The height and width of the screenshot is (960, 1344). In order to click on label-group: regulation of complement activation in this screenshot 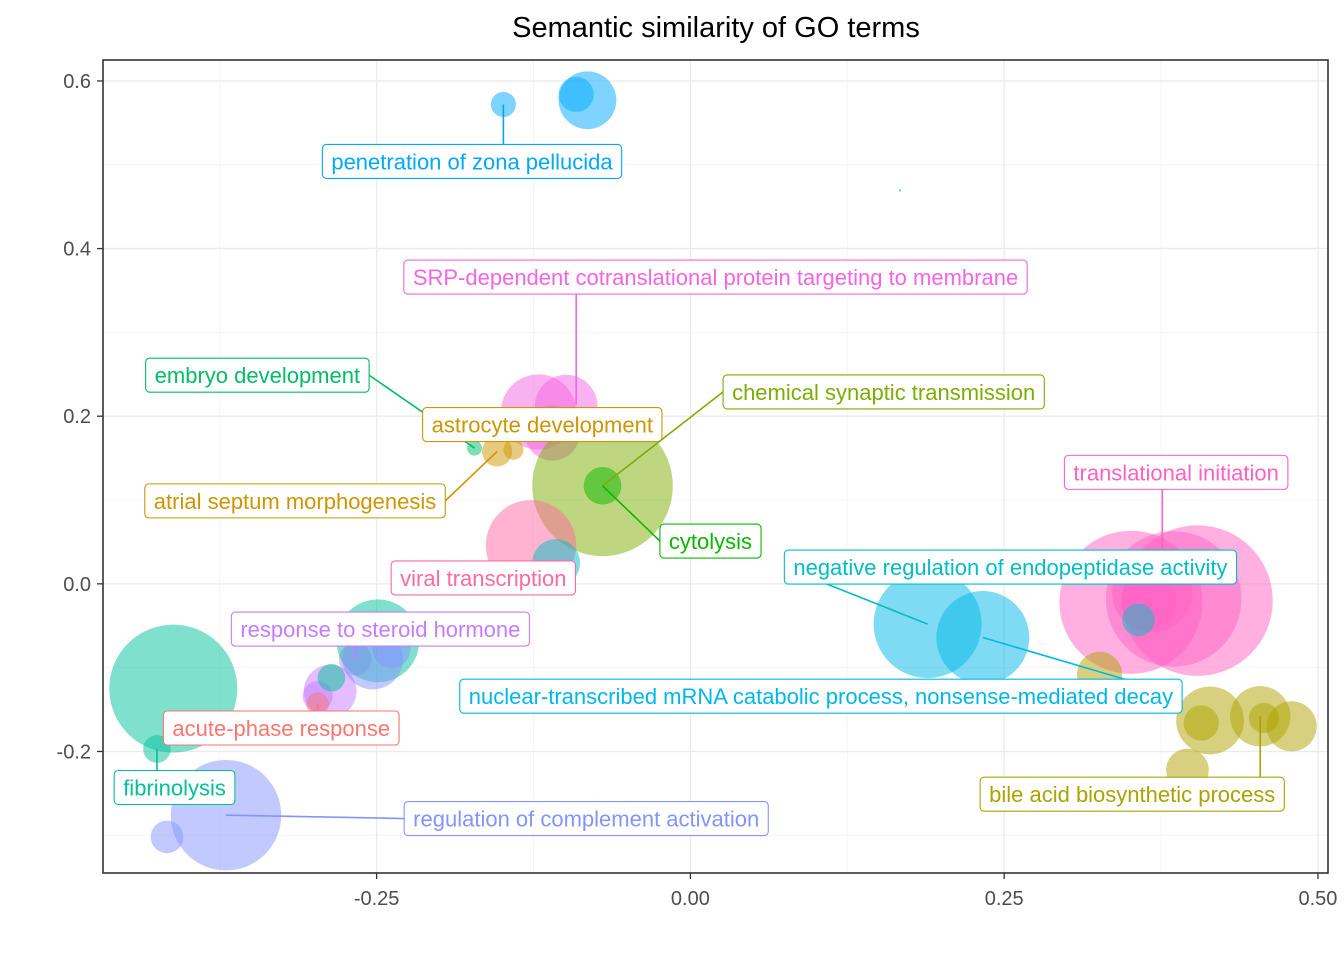, I will do `click(497, 818)`.